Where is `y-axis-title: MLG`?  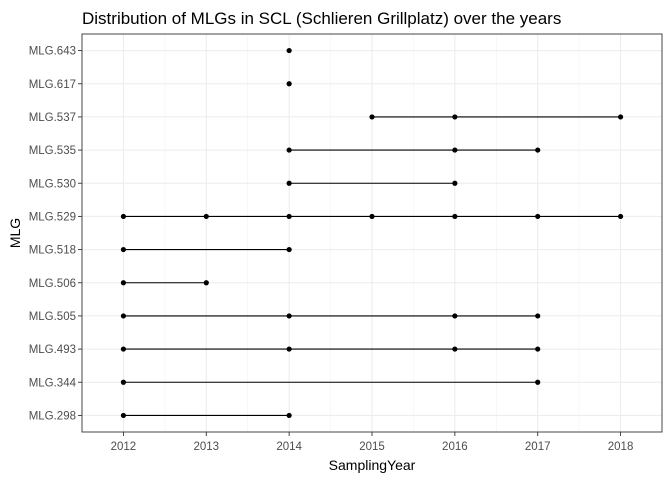 y-axis-title: MLG is located at coordinates (15, 233).